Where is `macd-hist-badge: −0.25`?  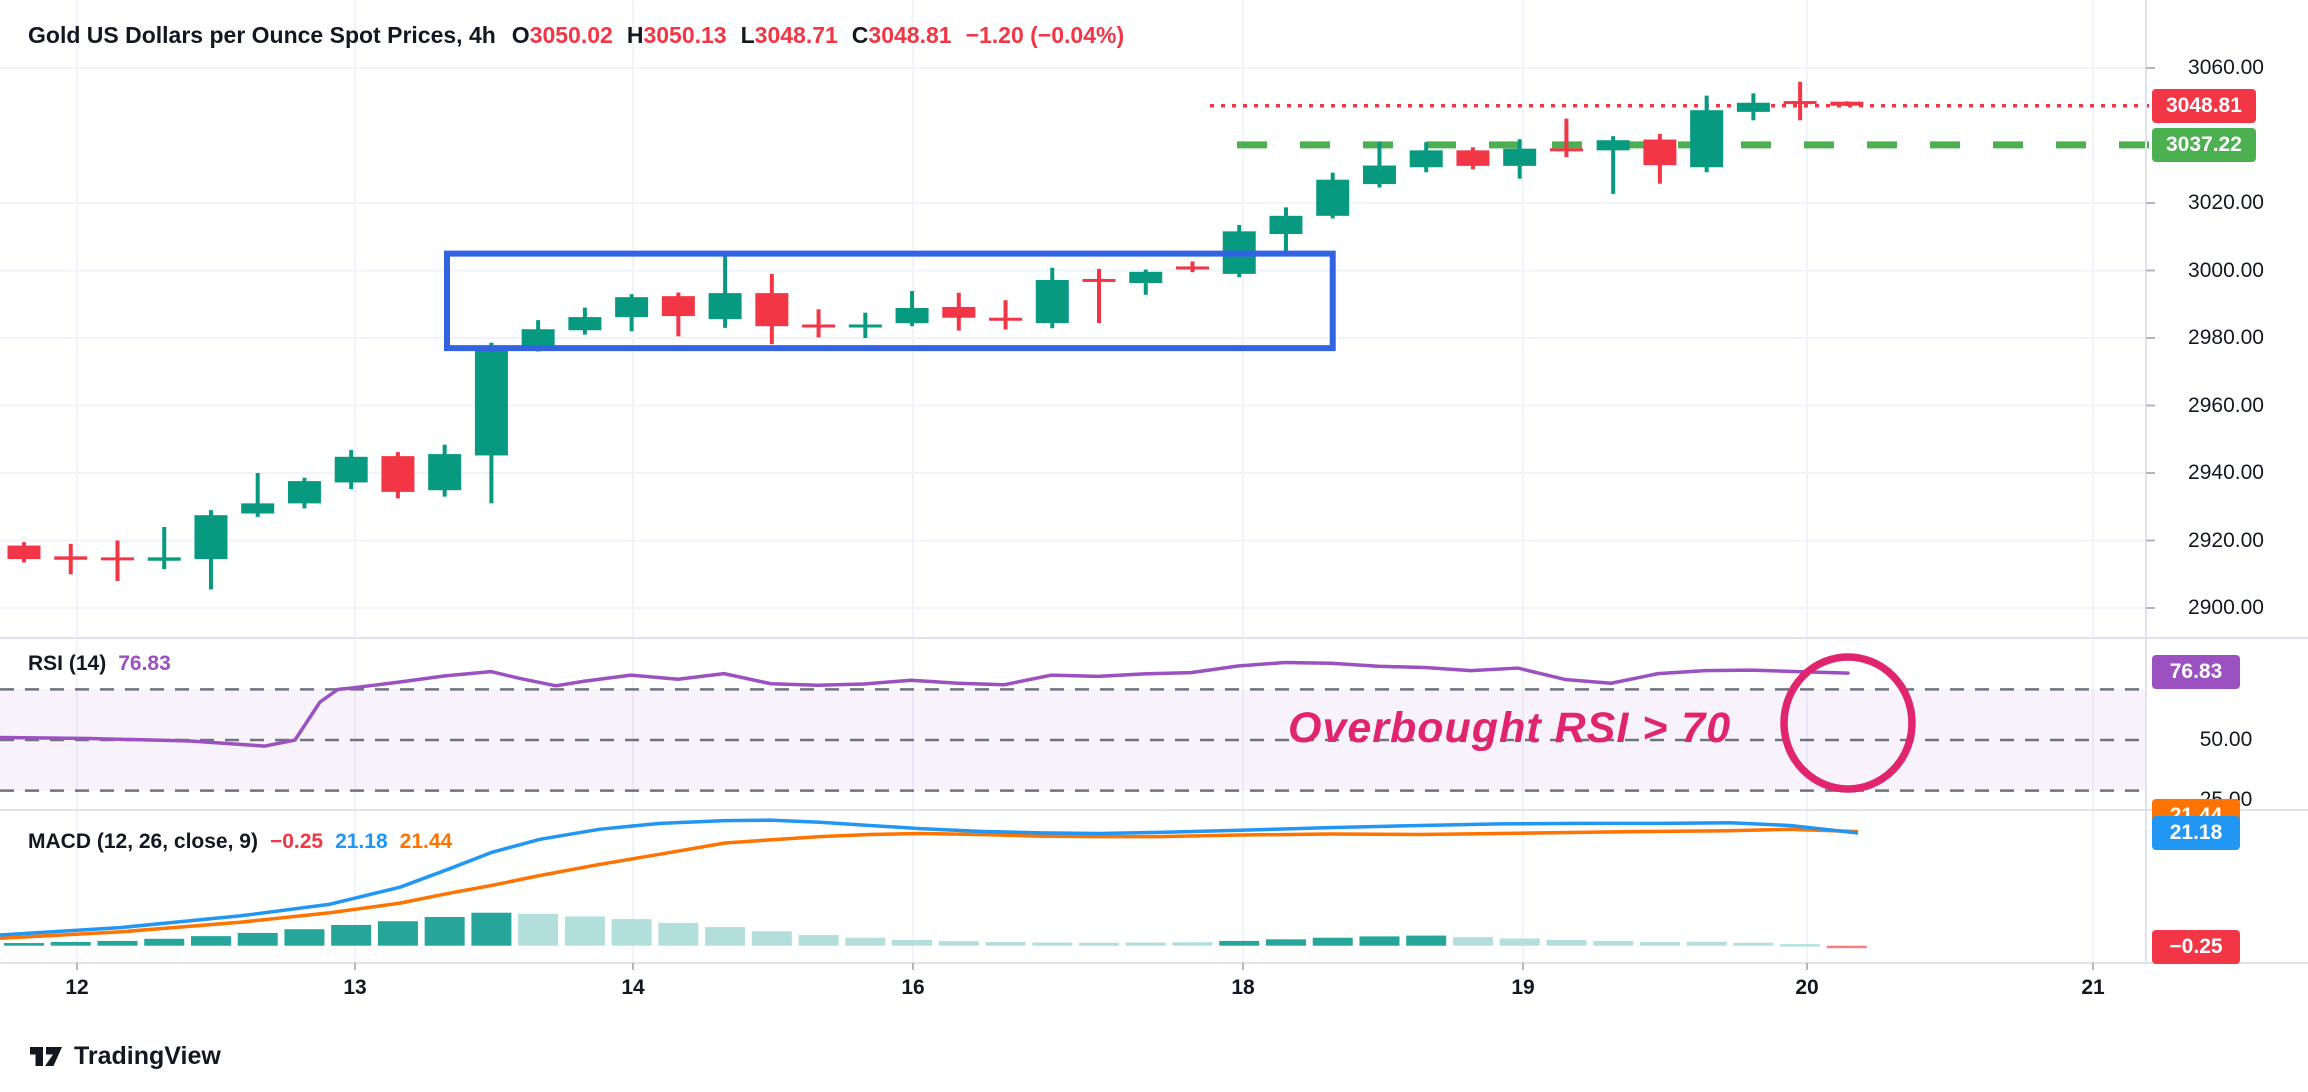
macd-hist-badge: −0.25 is located at coordinates (2196, 947).